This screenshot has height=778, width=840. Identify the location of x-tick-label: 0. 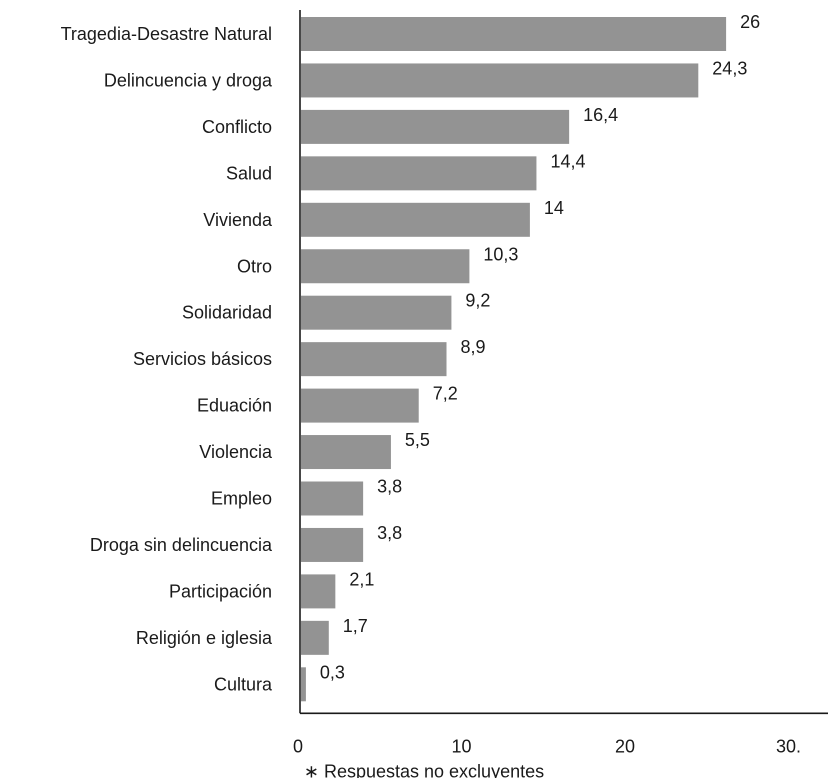
(298, 746).